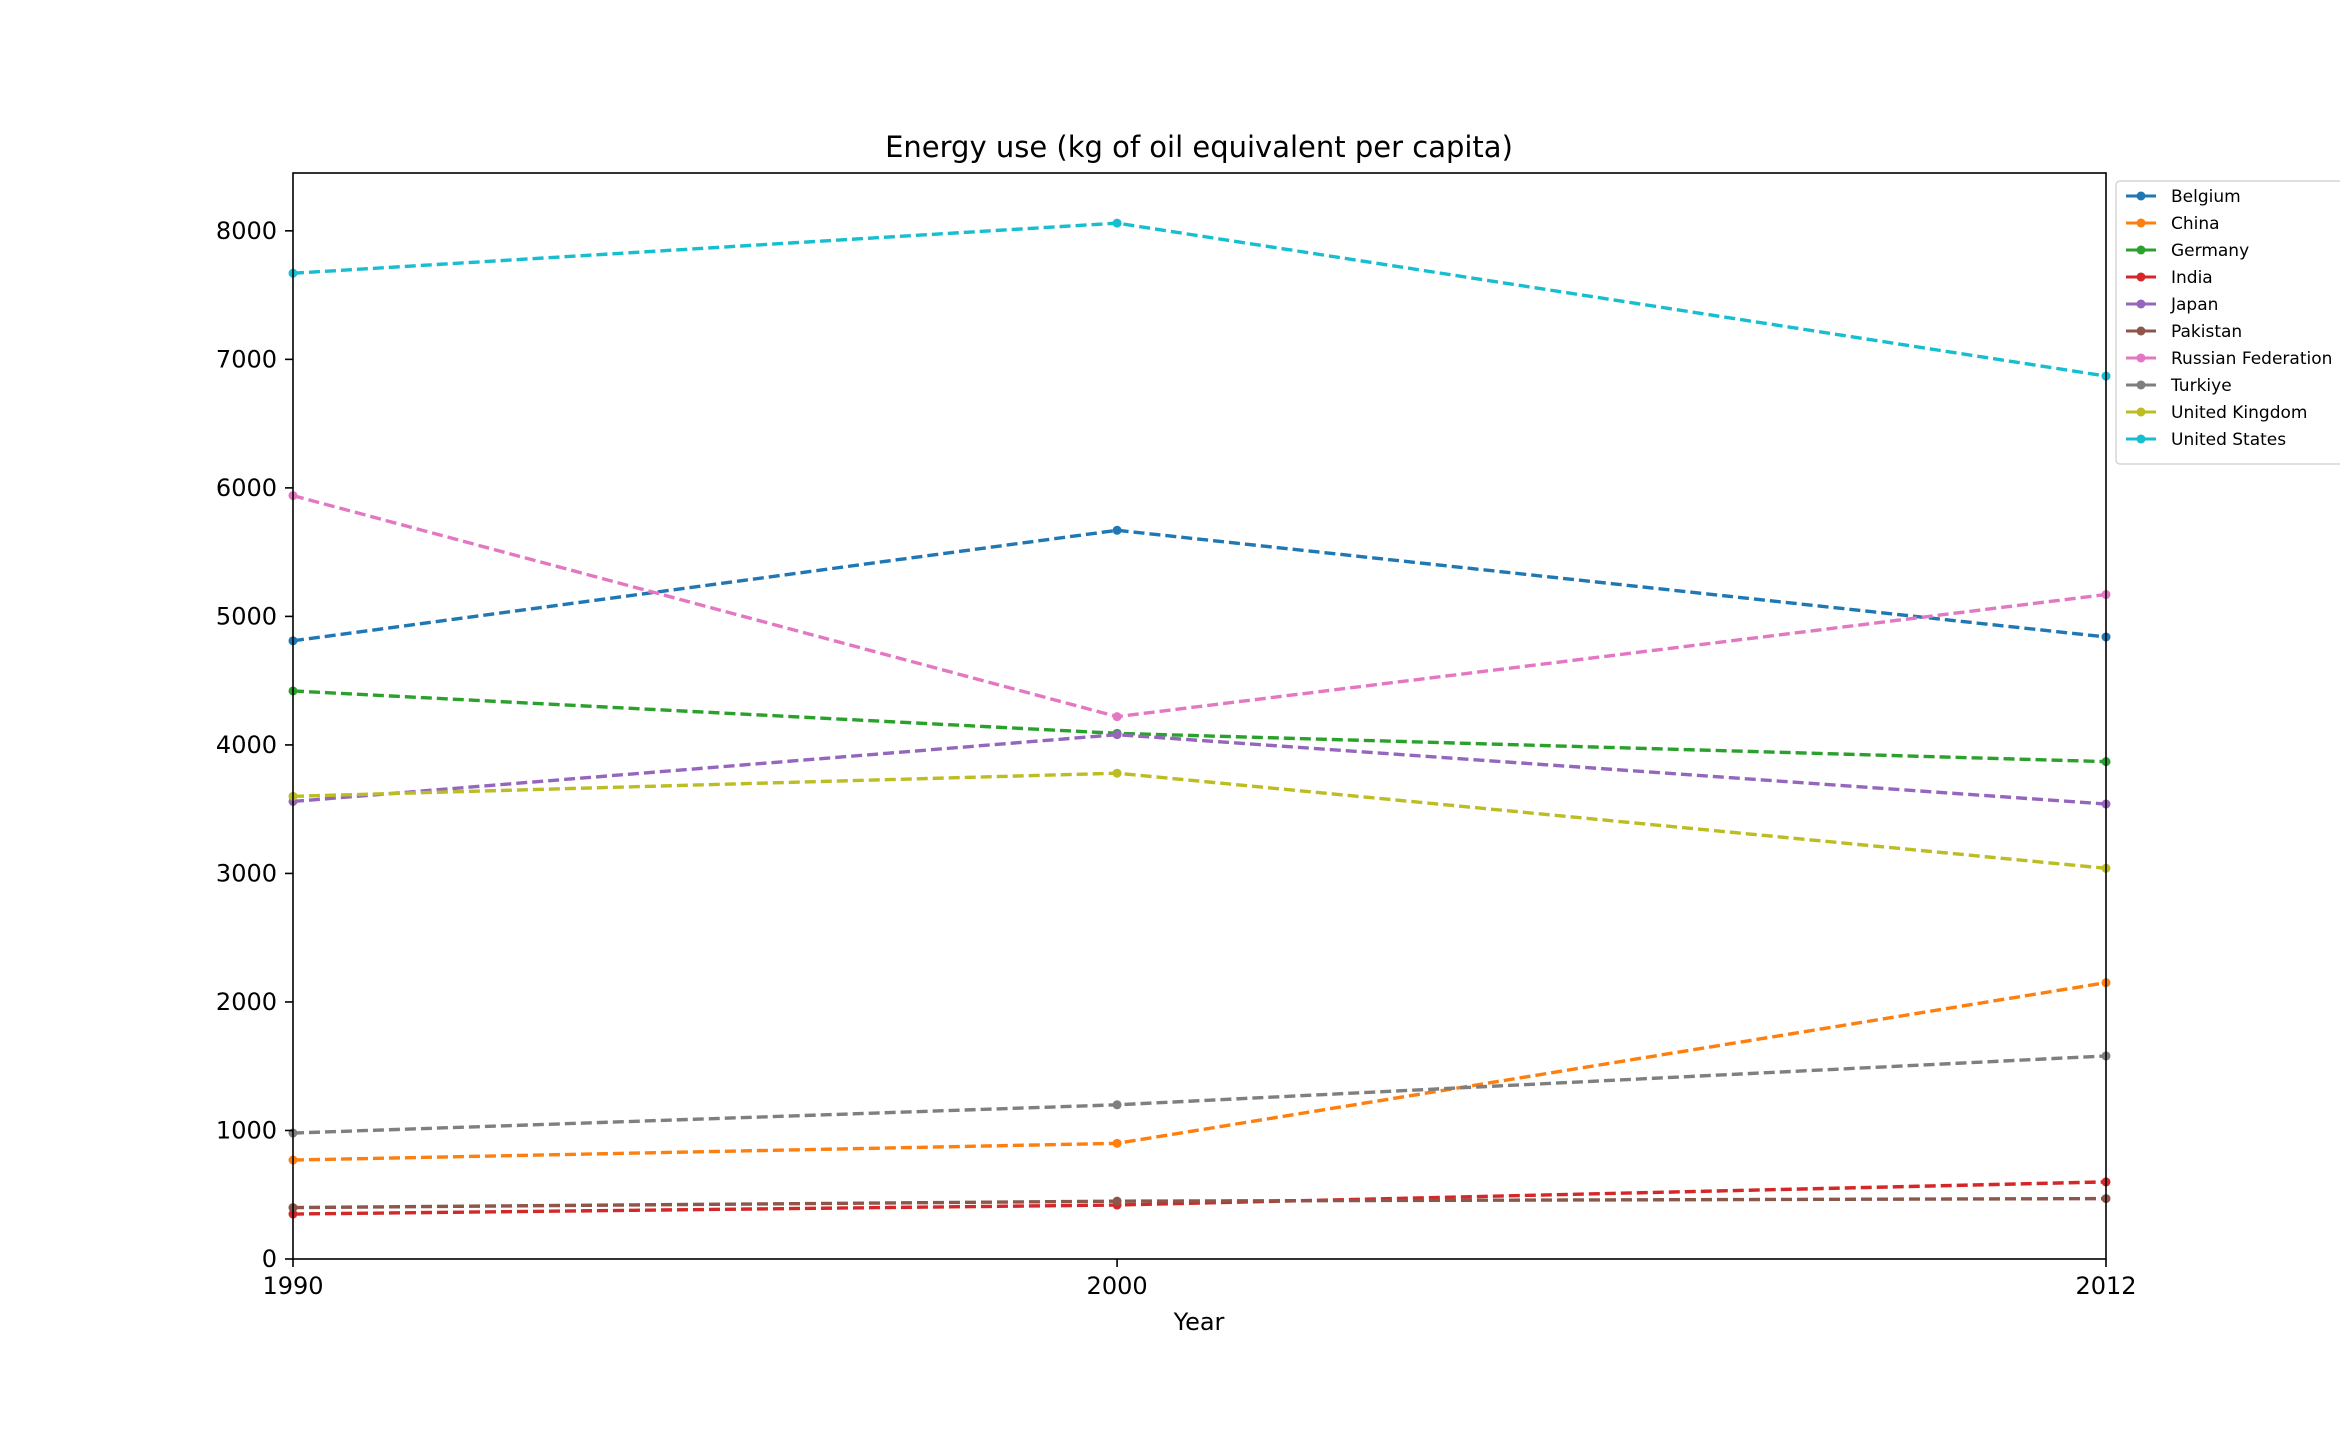  What do you see at coordinates (246, 231) in the screenshot?
I see `y-tick-label: 8000` at bounding box center [246, 231].